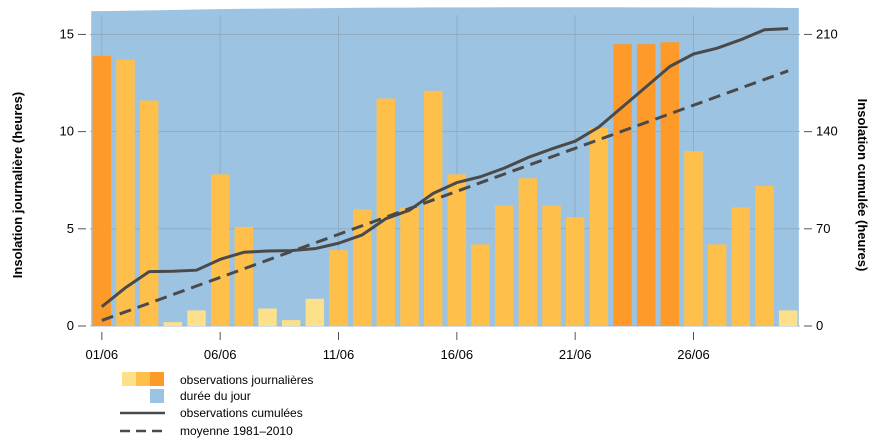 The image size is (873, 441). What do you see at coordinates (575, 354) in the screenshot?
I see `x-tick-label: 21/06` at bounding box center [575, 354].